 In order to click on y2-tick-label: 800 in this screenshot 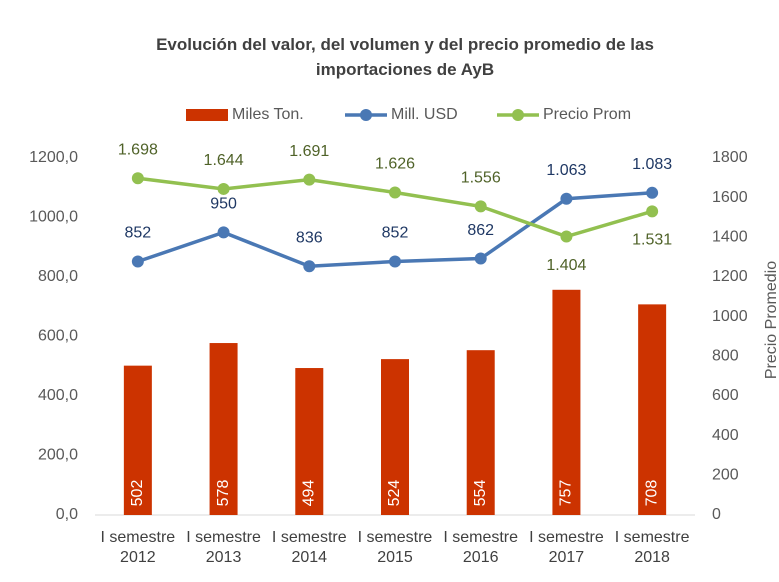, I will do `click(725, 356)`.